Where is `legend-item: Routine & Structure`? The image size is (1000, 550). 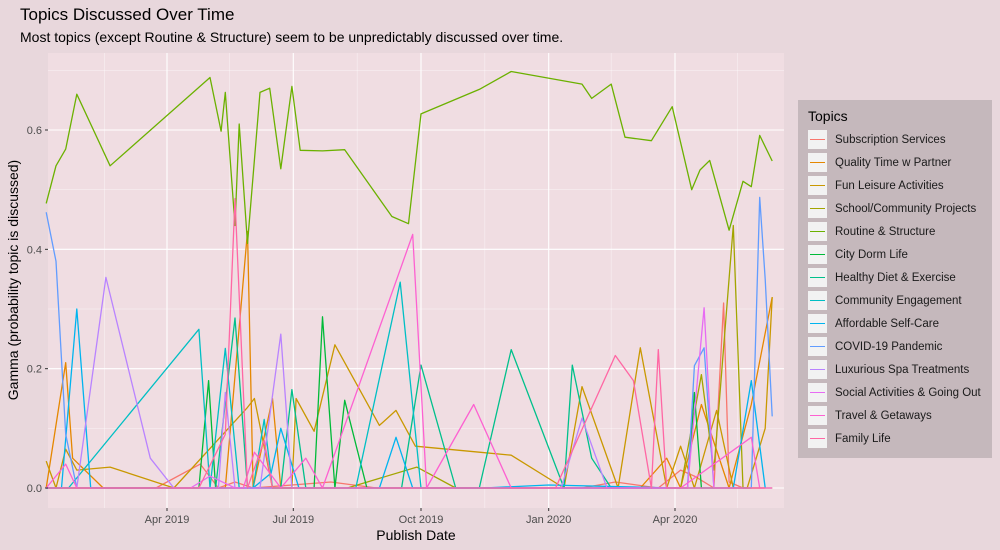
legend-item: Routine & Structure is located at coordinates (900, 231).